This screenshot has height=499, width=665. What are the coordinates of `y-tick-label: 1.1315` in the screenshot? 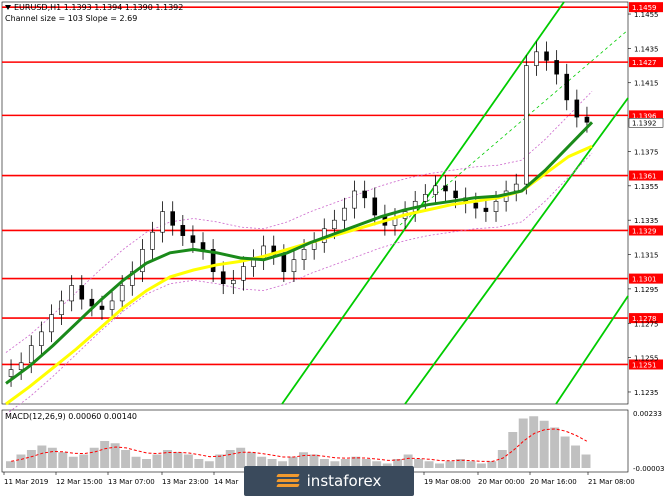 It's located at (646, 256).